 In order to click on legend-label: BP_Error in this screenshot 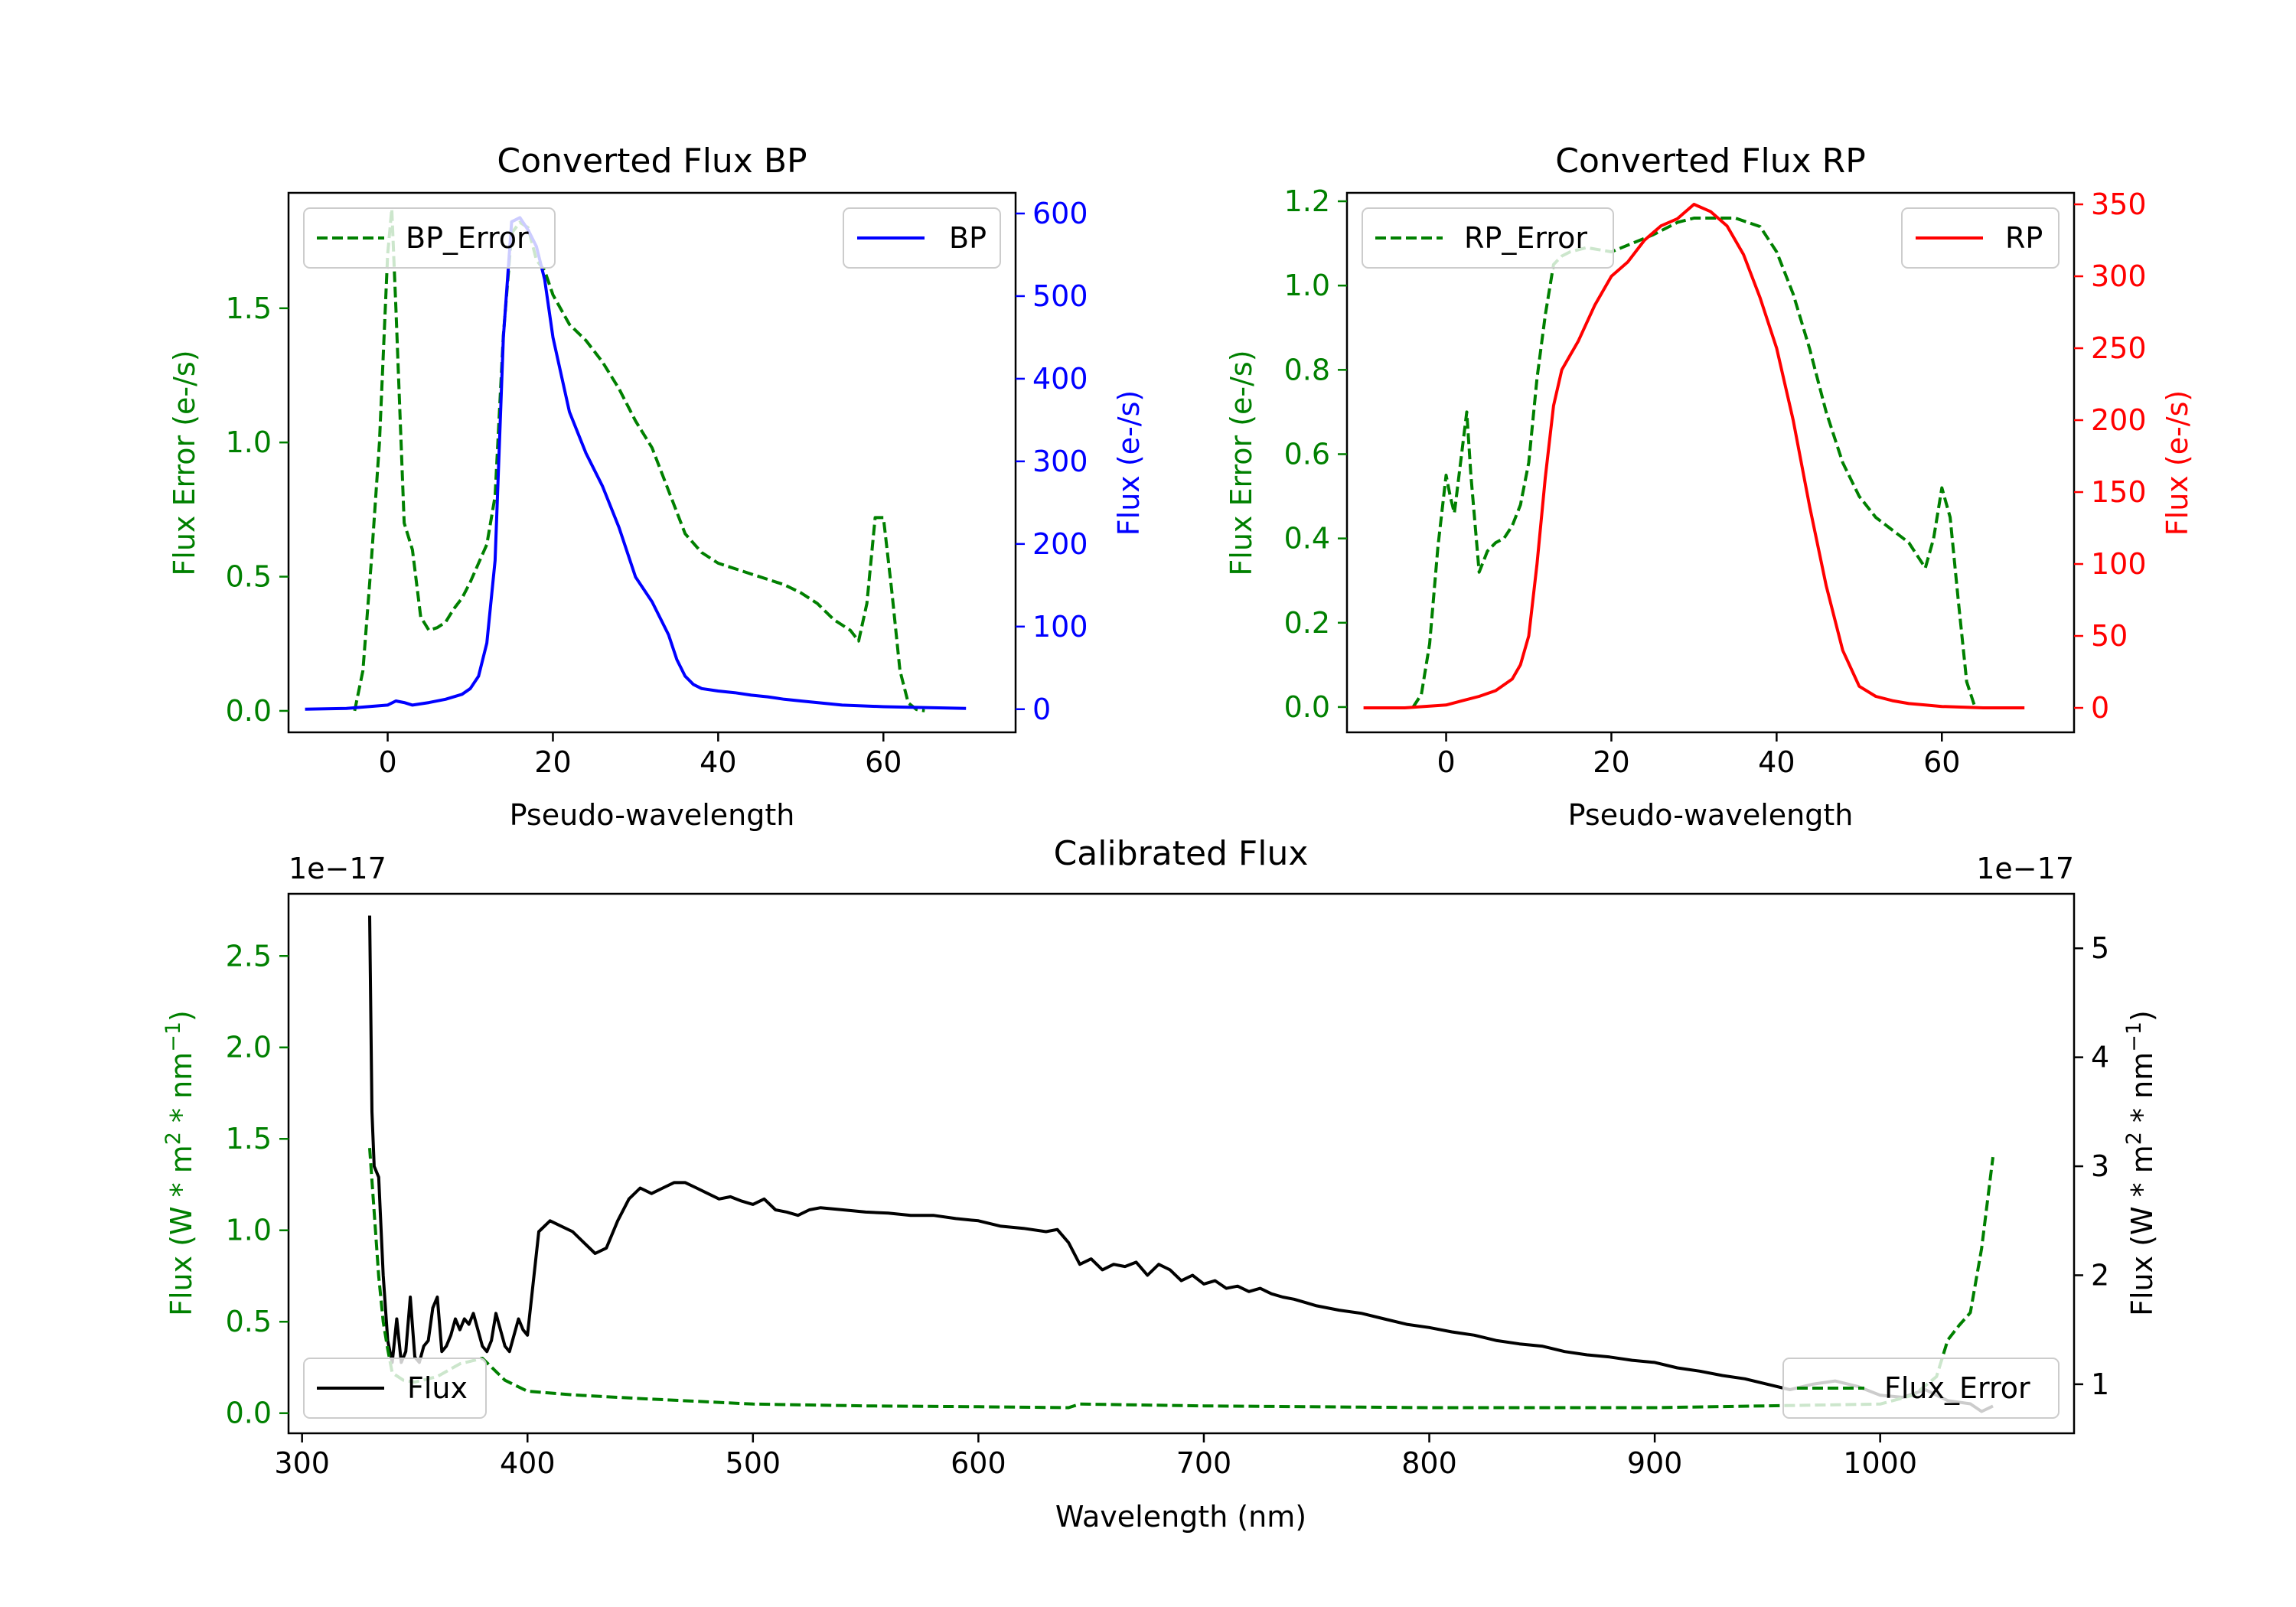, I will do `click(467, 238)`.